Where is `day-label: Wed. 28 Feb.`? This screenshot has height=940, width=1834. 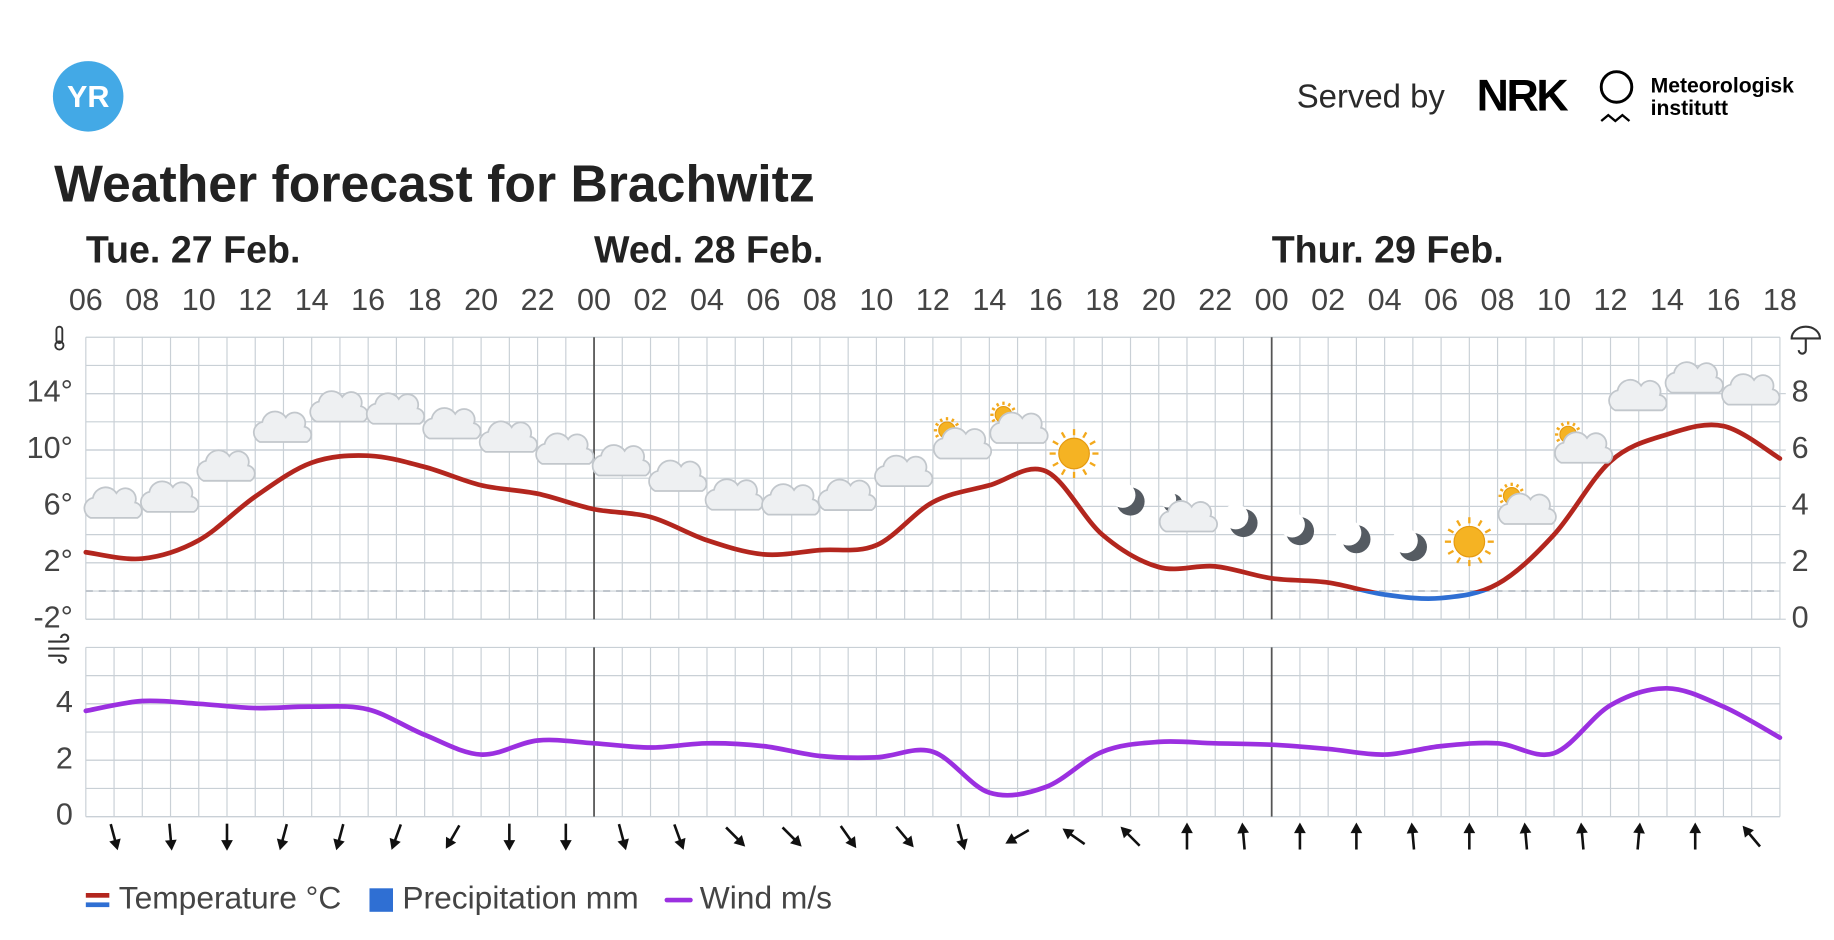 day-label: Wed. 28 Feb. is located at coordinates (708, 250).